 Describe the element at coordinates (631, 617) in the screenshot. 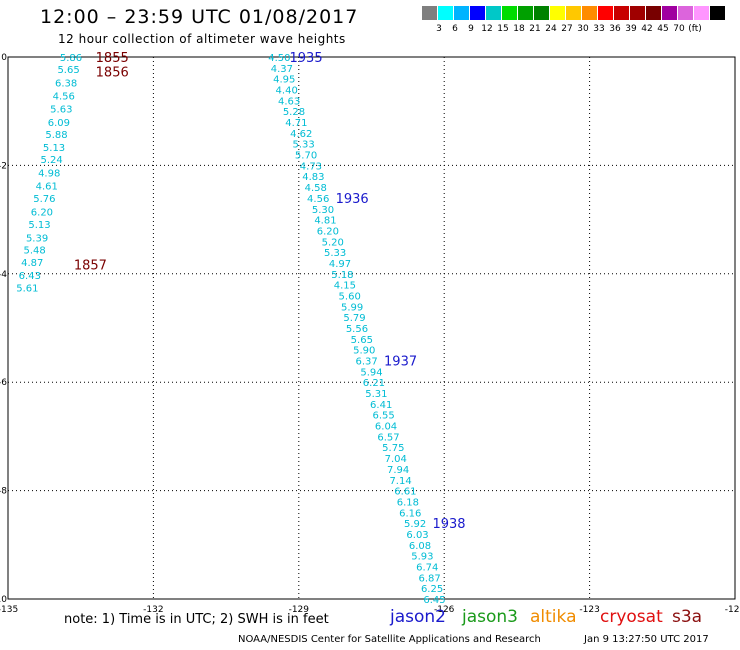

I see `legend-item-cryosat: cryosat` at that location.